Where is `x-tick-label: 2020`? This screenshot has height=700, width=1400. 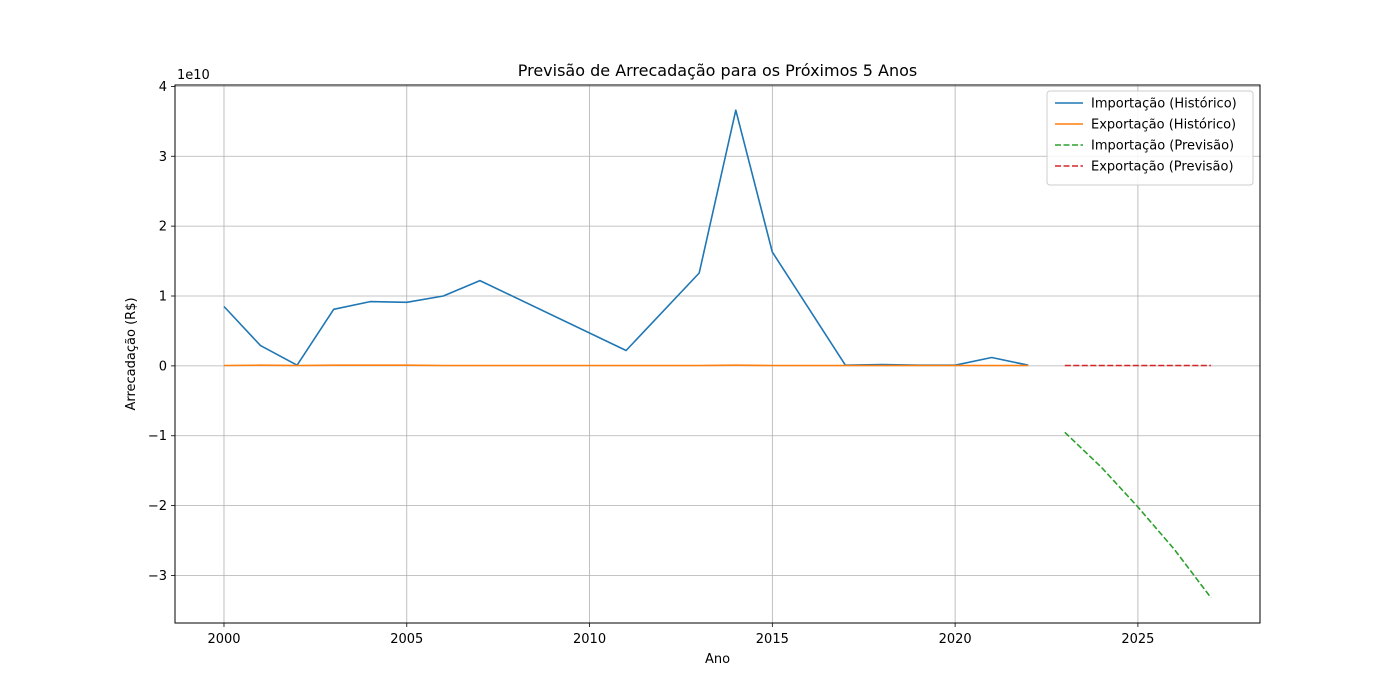
x-tick-label: 2020 is located at coordinates (955, 639).